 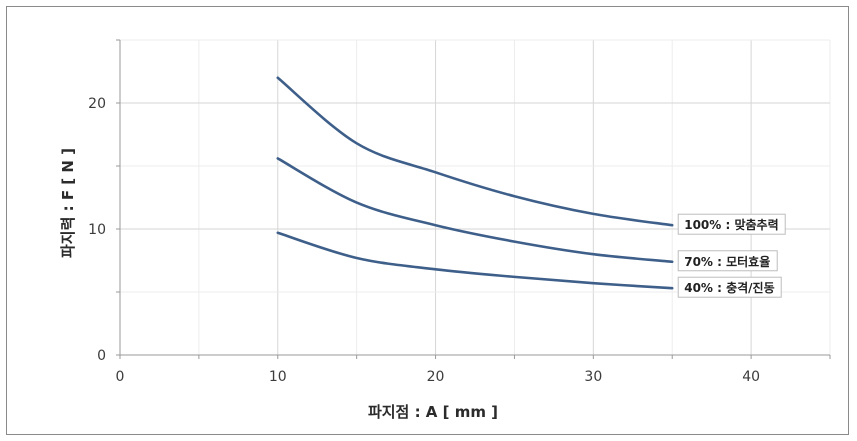 I want to click on y-tick-label: 20, so click(x=97, y=104).